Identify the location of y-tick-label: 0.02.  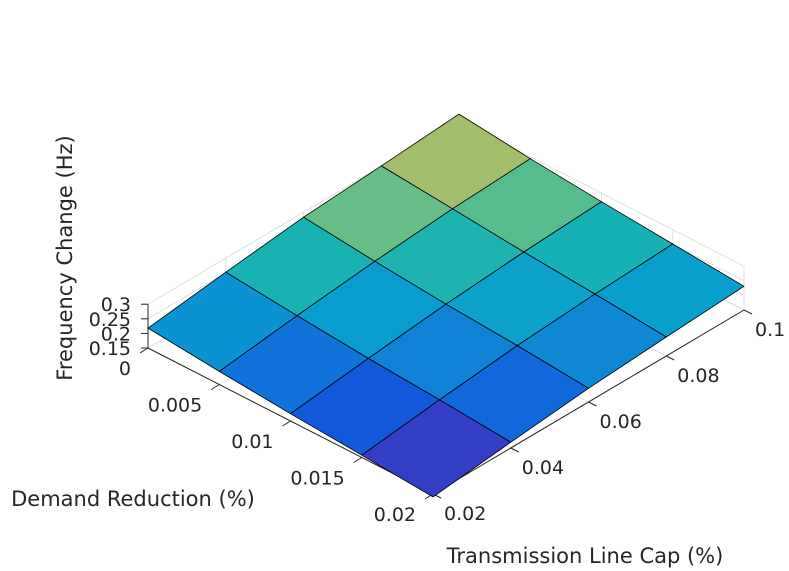
(465, 514).